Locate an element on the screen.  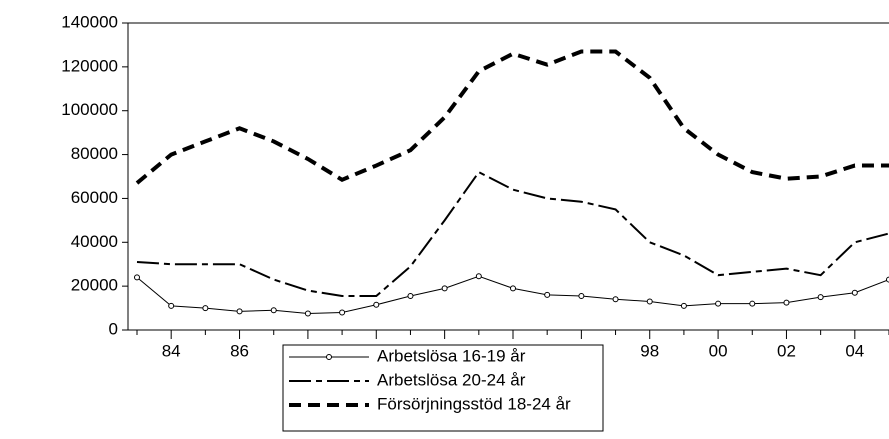
x-tick-label: 04 is located at coordinates (854, 350).